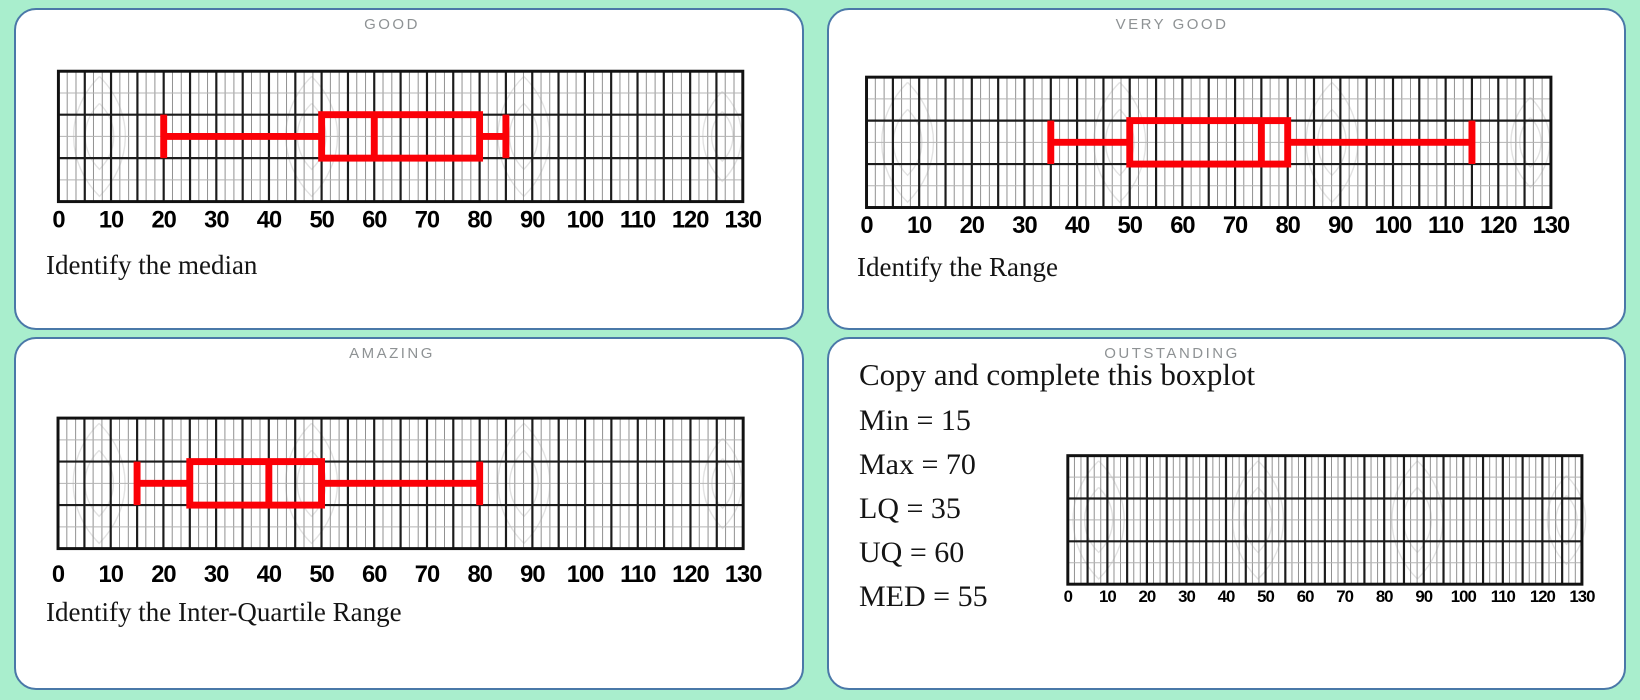 This screenshot has height=700, width=1640. I want to click on stat-med: MED = 55, so click(923, 596).